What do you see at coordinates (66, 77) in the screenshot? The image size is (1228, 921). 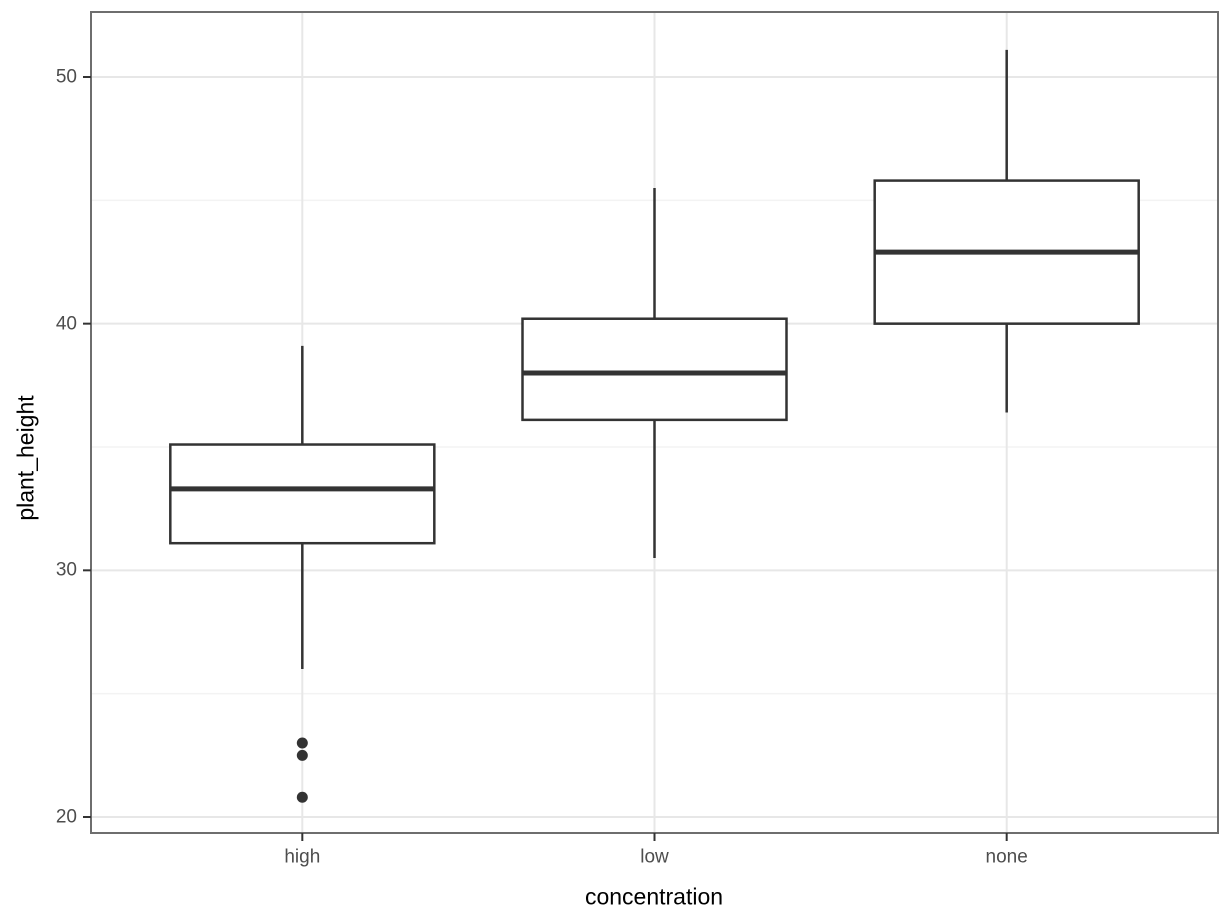 I see `y-tick-label-50: 50` at bounding box center [66, 77].